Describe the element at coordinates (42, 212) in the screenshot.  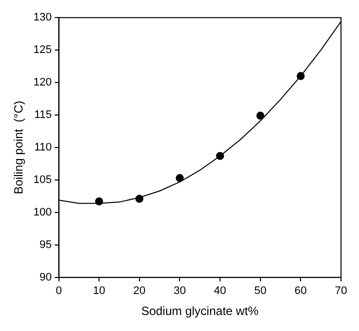
I see `y-tick-label: 100` at that location.